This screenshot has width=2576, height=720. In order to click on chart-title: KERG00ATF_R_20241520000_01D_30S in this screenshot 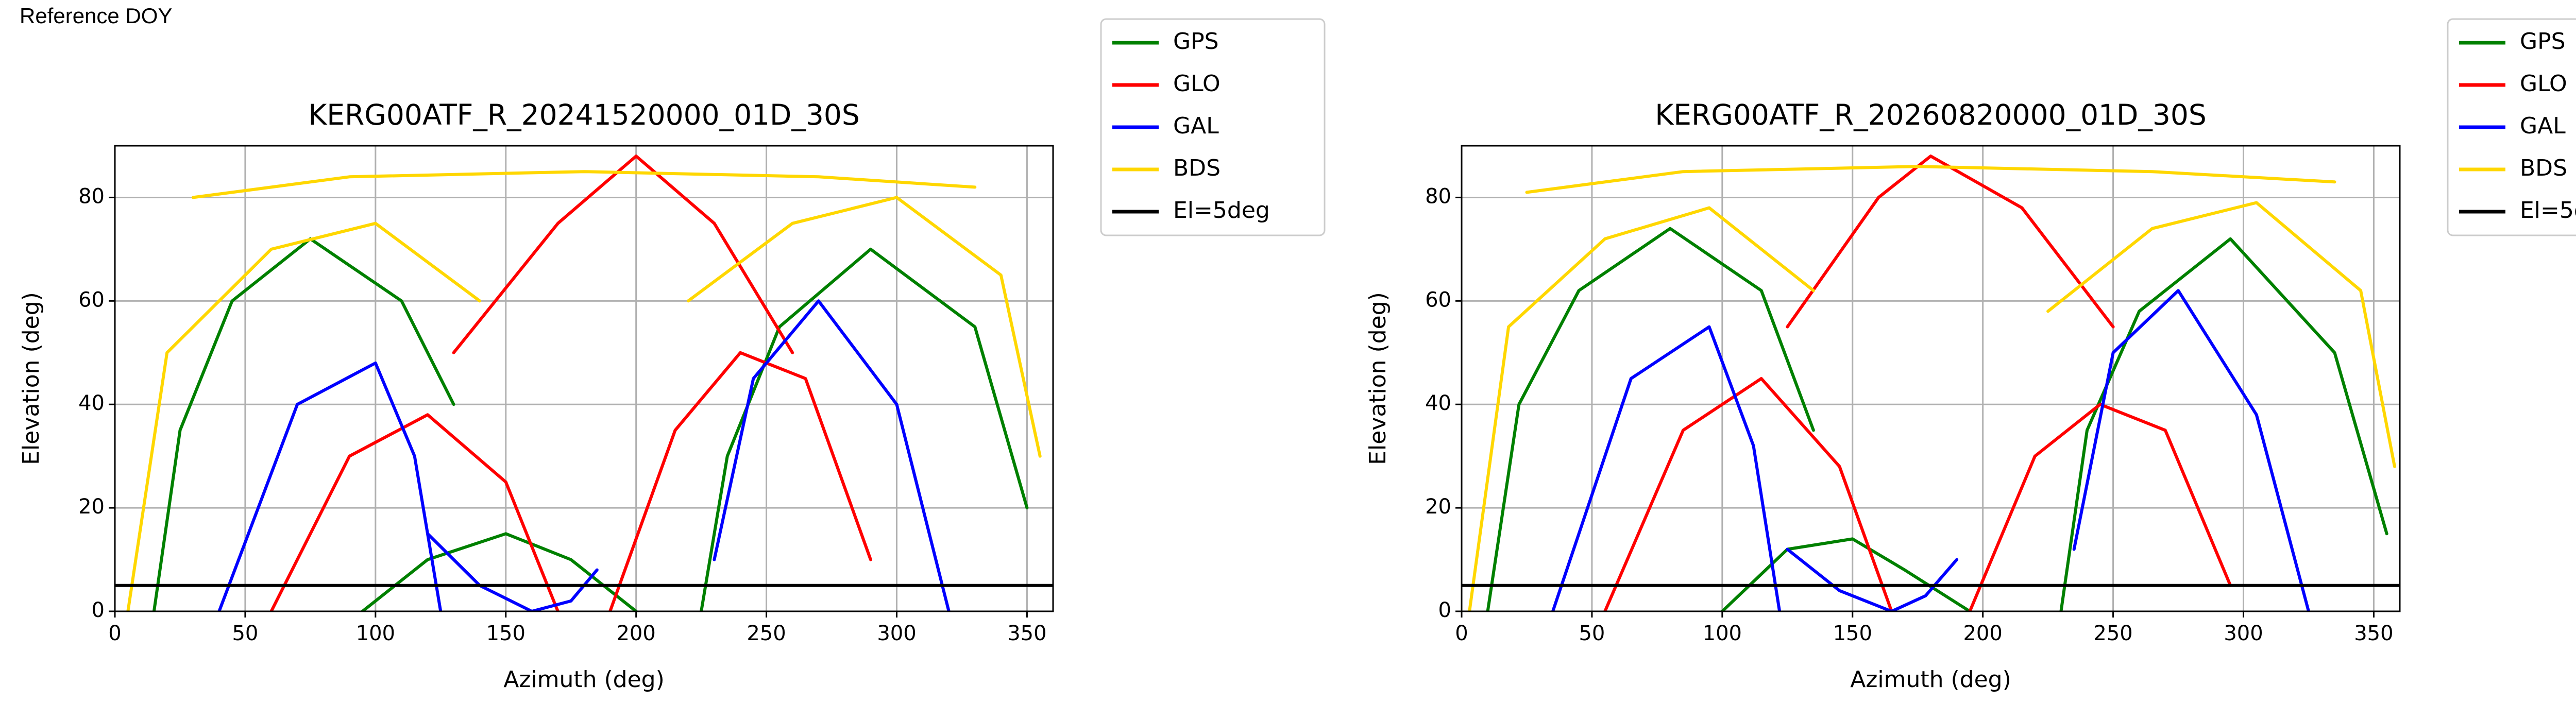, I will do `click(584, 114)`.